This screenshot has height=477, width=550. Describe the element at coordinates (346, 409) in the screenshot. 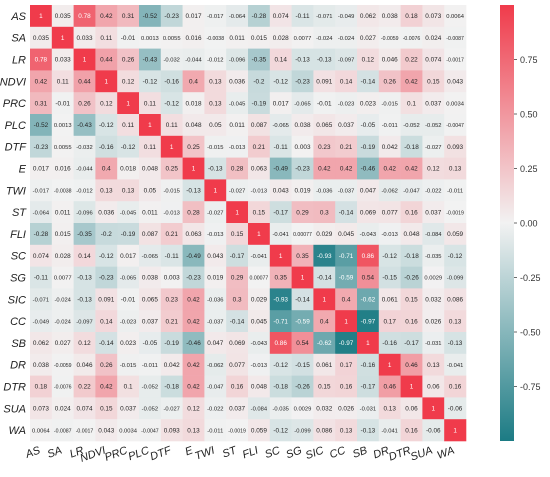

I see `cell-value-label: 0.026` at that location.